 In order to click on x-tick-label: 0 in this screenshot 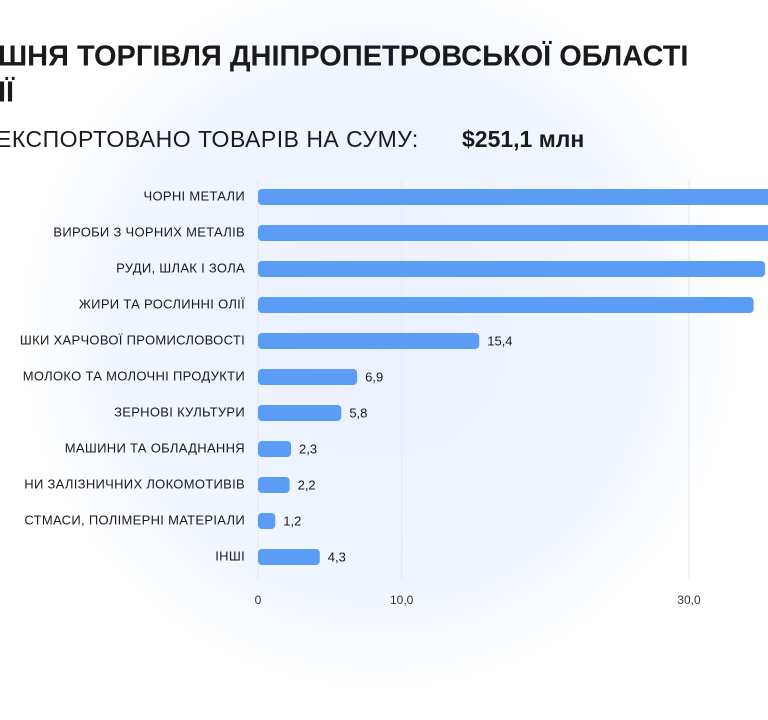, I will do `click(258, 600)`.